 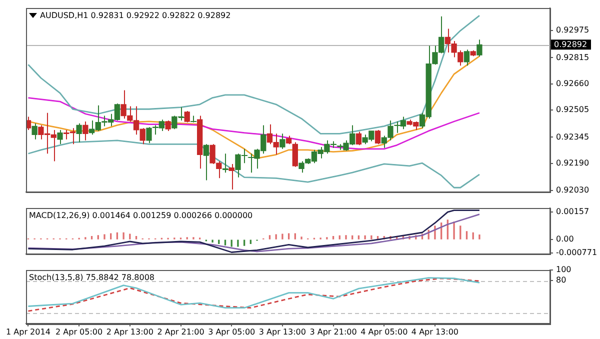 I want to click on y-tick-label: 0.92030, so click(x=573, y=190).